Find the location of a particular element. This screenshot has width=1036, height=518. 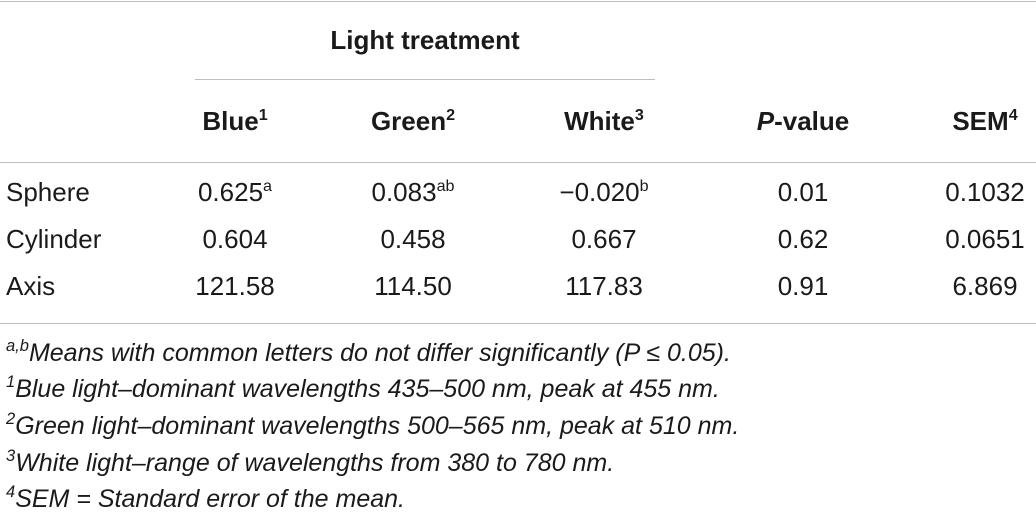

group-header-light-treatment: Light treatment is located at coordinates (425, 40).